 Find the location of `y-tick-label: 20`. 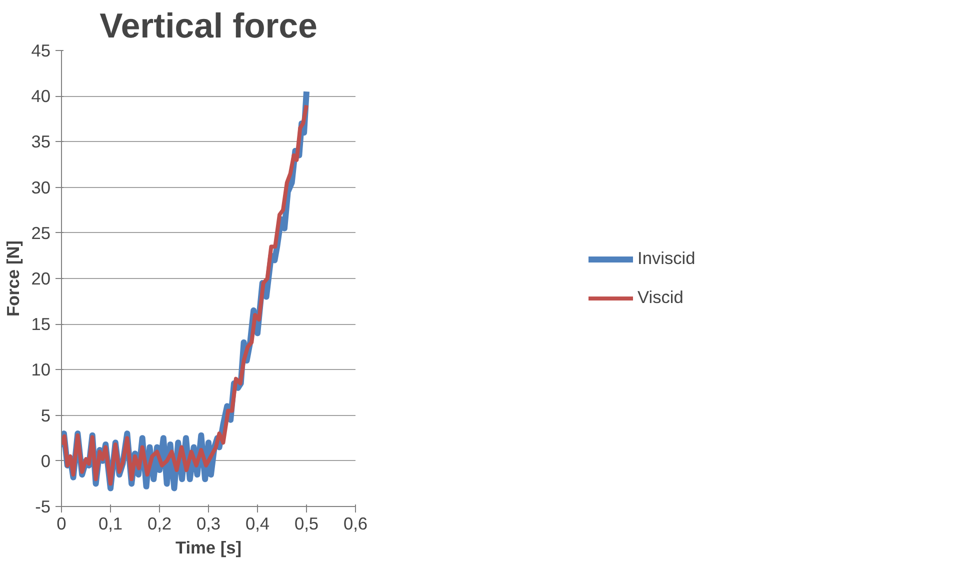

y-tick-label: 20 is located at coordinates (41, 278).